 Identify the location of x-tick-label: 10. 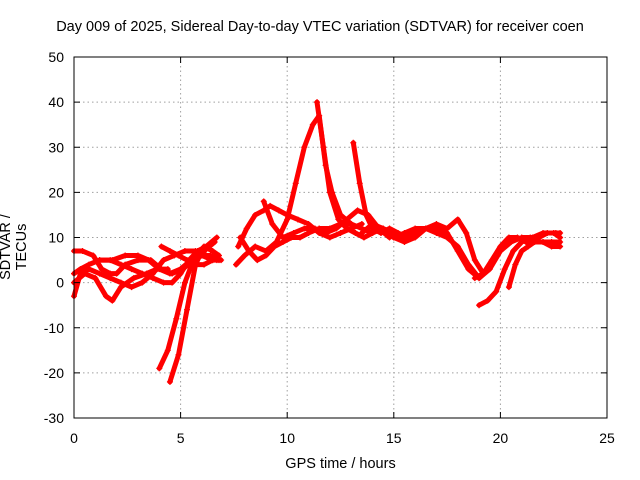
(287, 438).